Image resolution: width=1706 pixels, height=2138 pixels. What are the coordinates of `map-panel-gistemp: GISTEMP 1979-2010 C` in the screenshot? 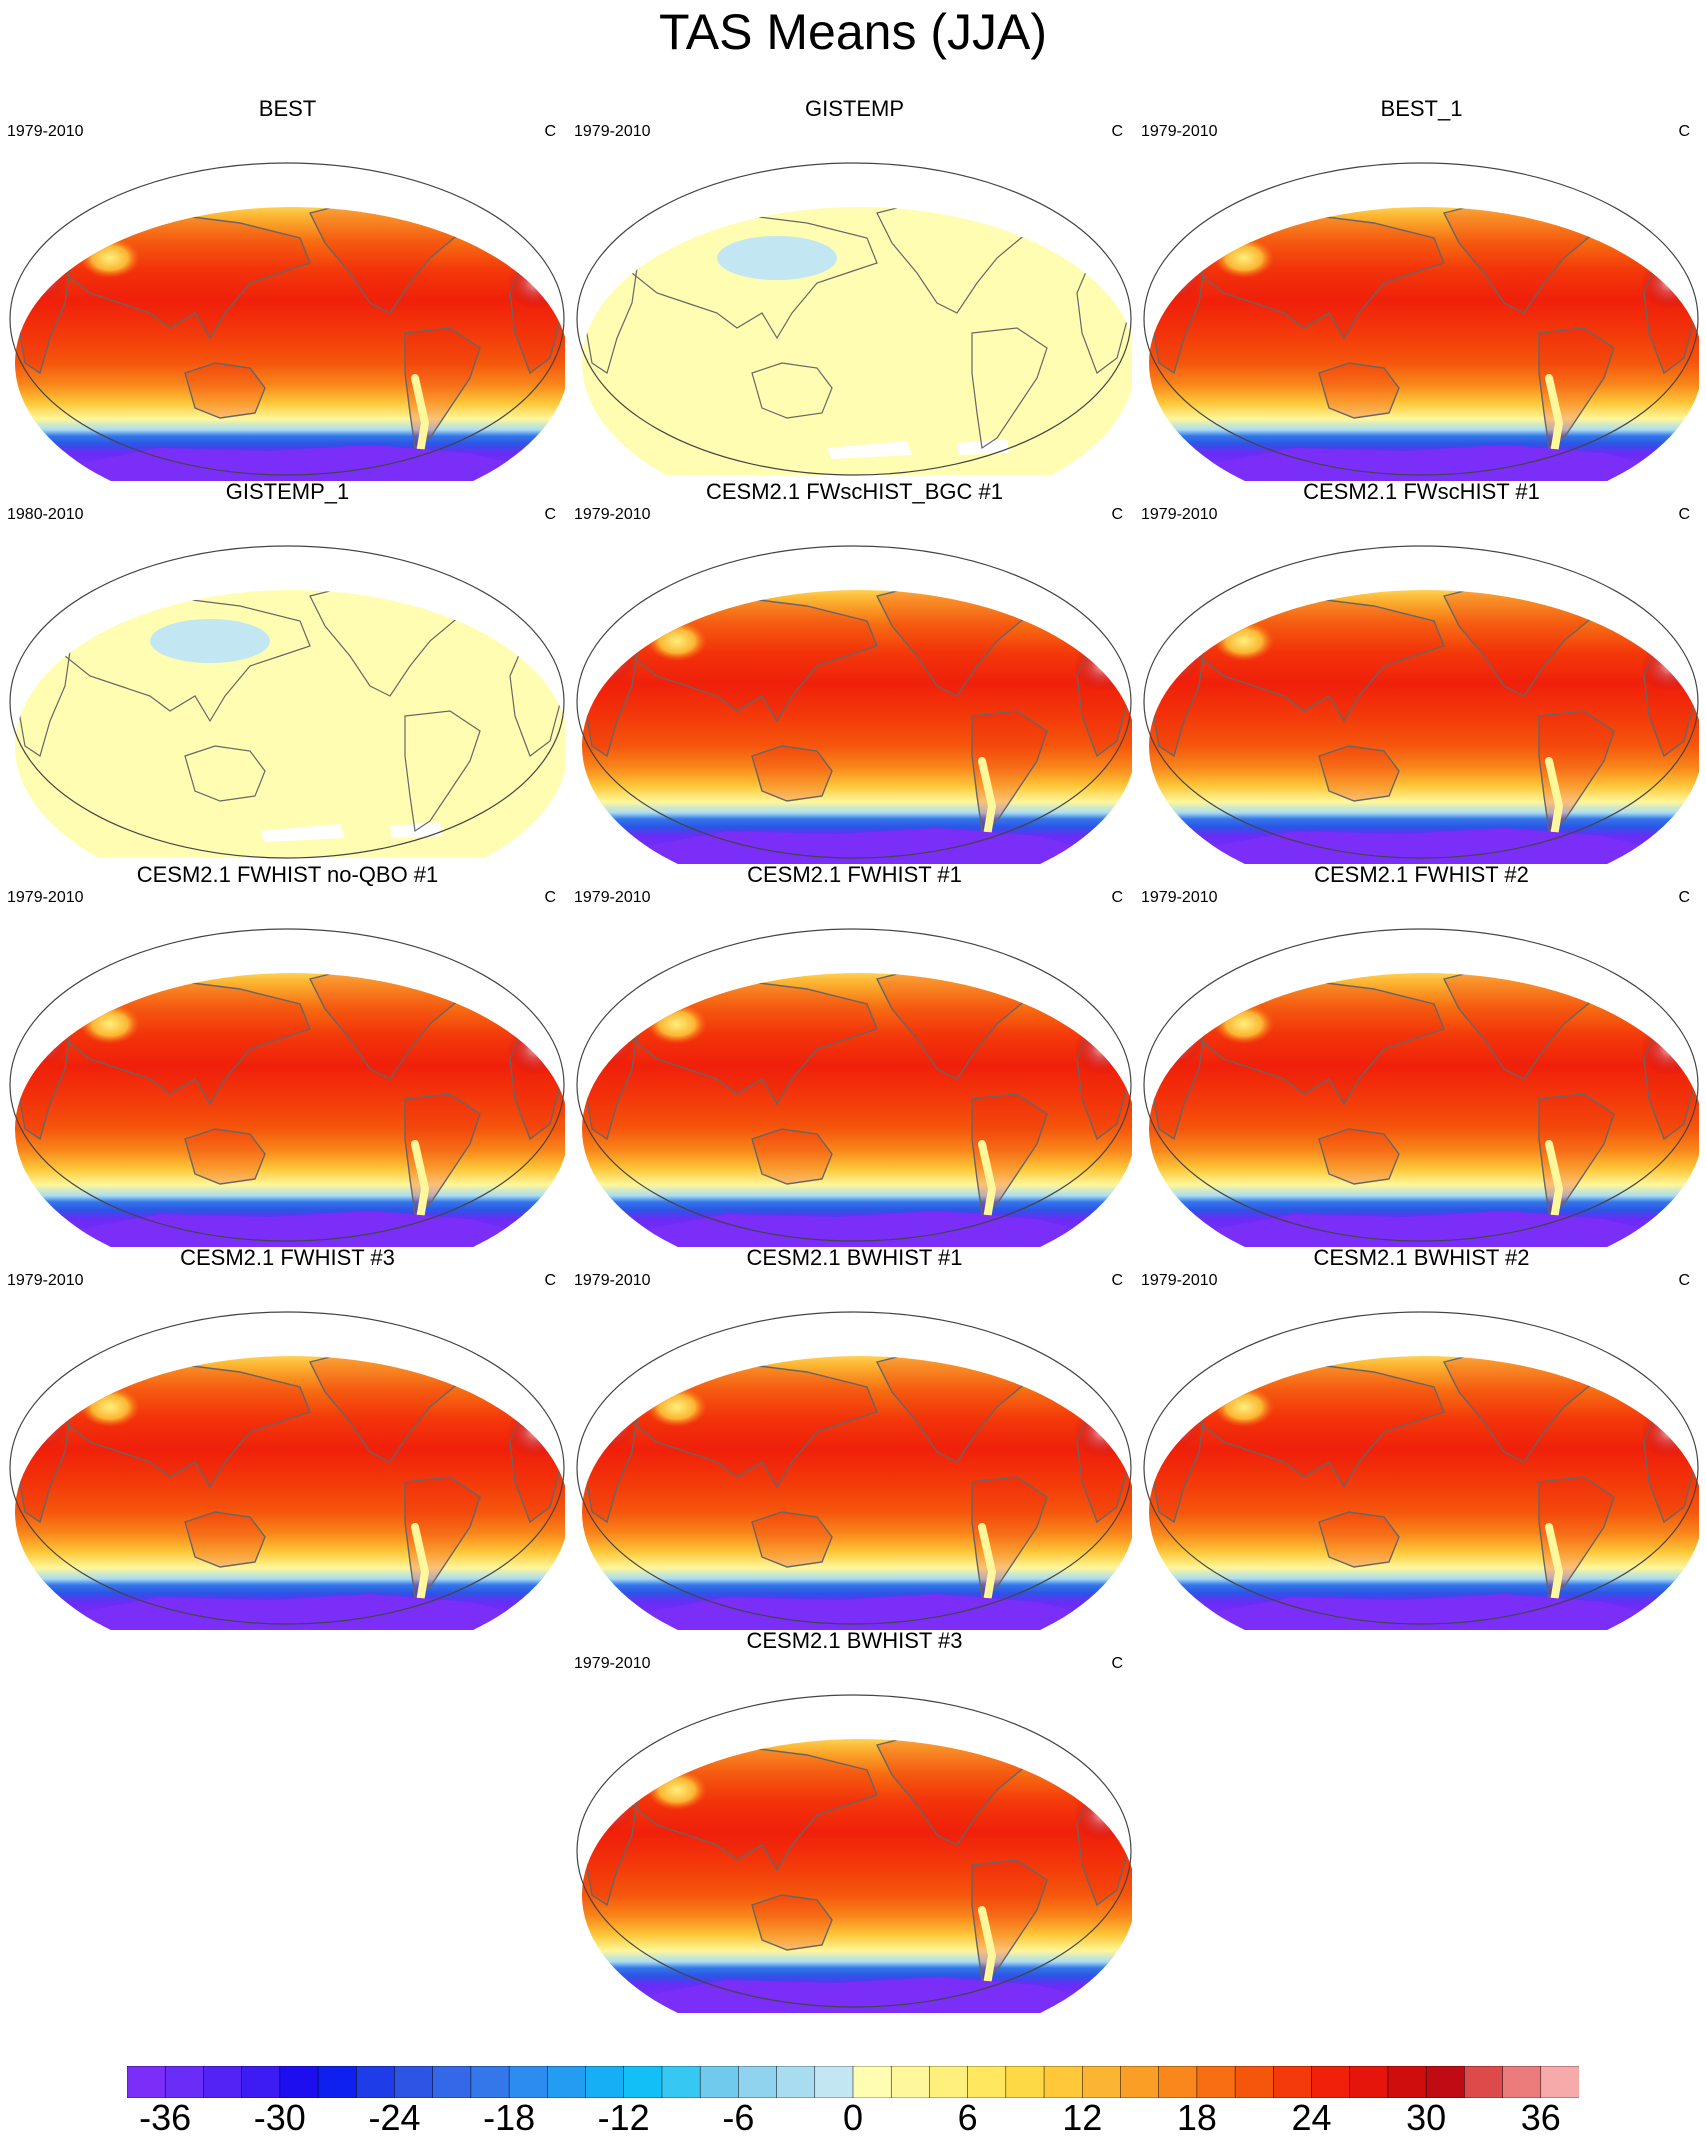 It's located at (854, 289).